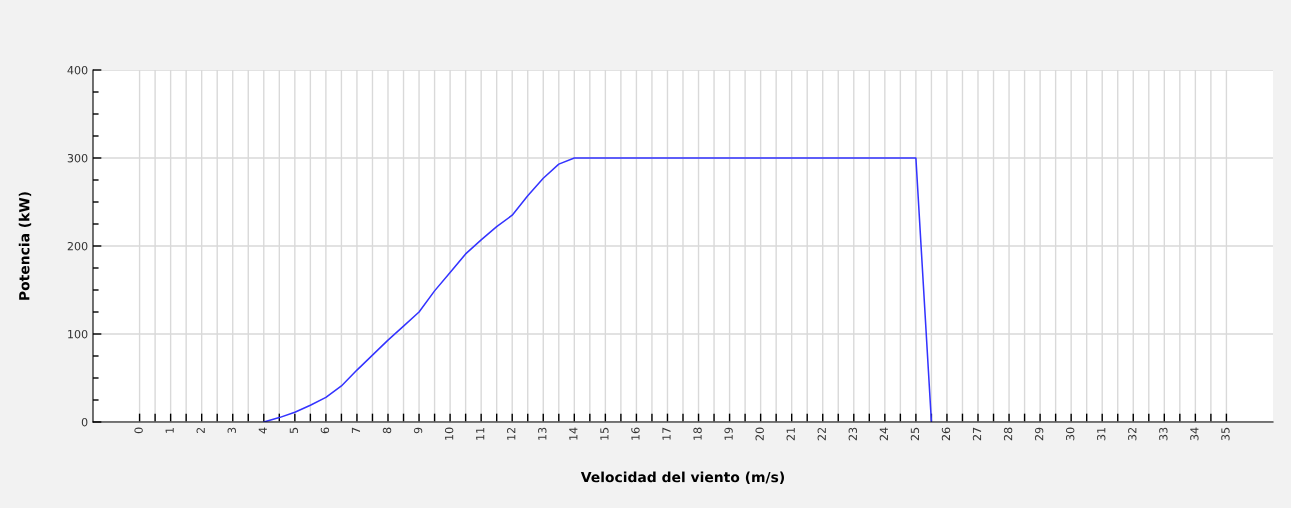 The image size is (1291, 508). I want to click on x-tick-label: 25, so click(915, 434).